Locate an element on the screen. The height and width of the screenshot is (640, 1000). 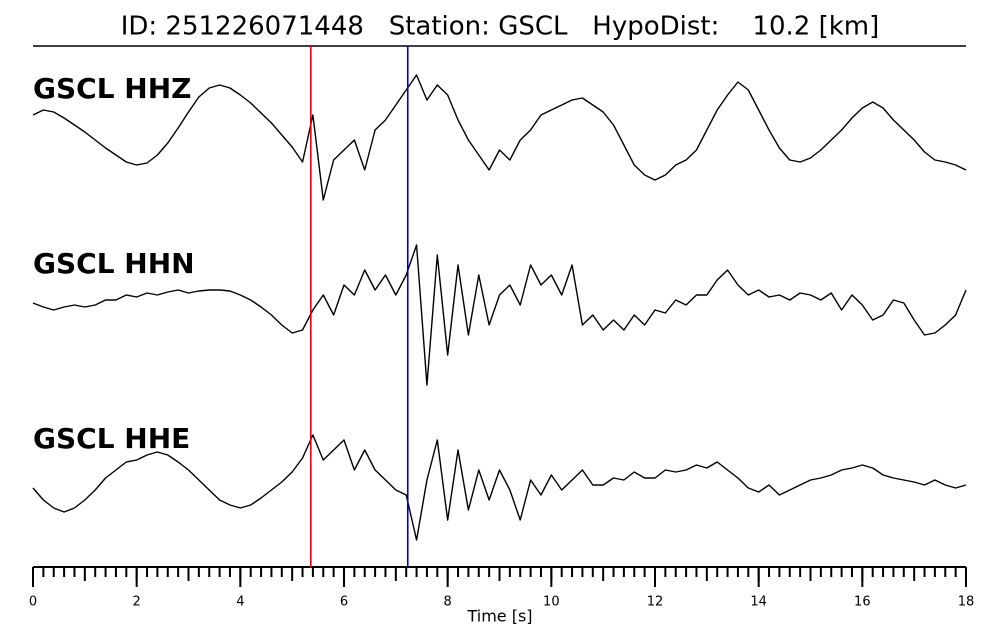
x-tick-label: 14 is located at coordinates (758, 602).